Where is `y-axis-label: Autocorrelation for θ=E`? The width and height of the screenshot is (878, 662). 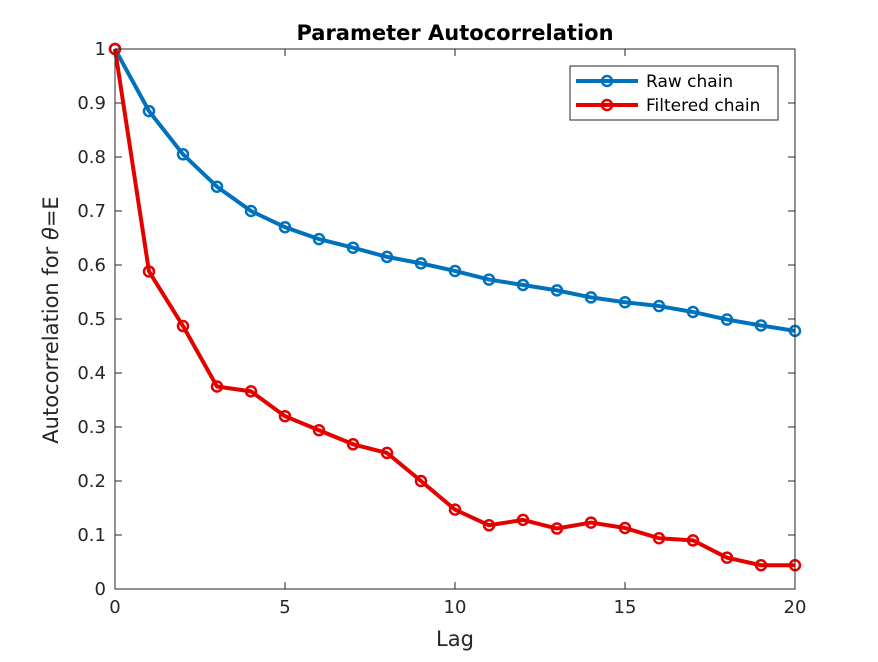 y-axis-label: Autocorrelation for θ=E is located at coordinates (51, 319).